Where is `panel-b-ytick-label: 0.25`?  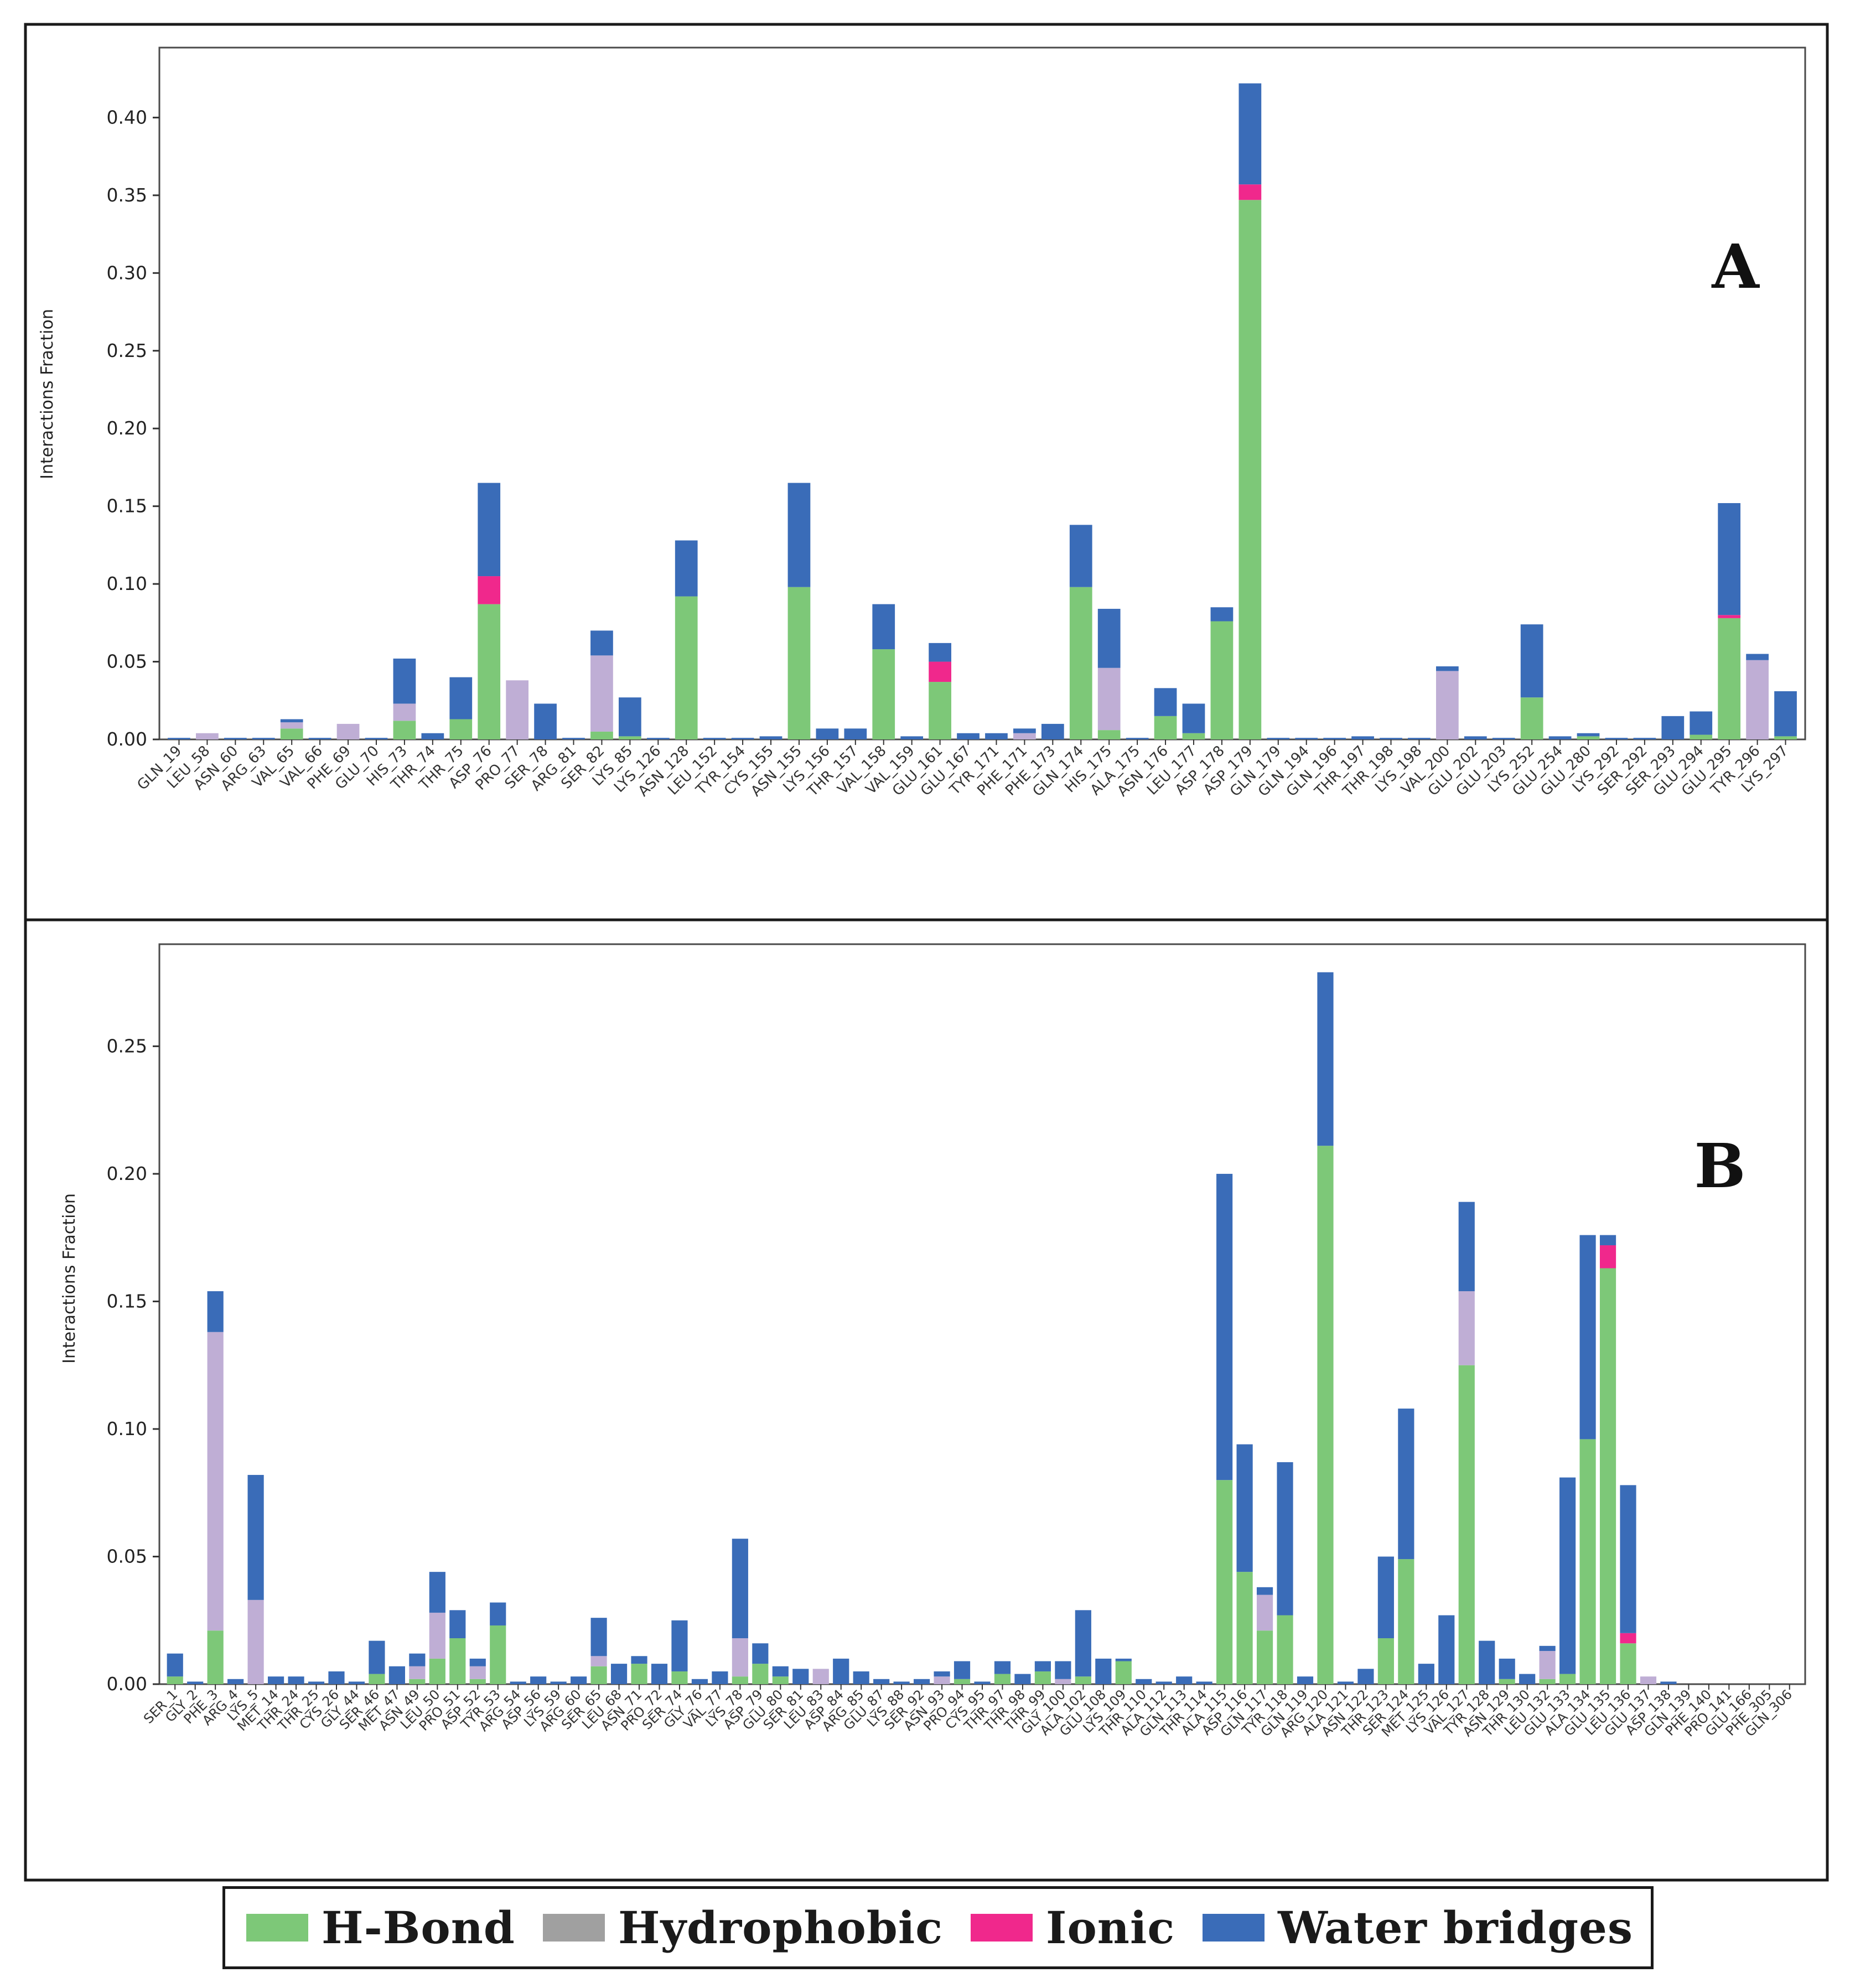
panel-b-ytick-label: 0.25 is located at coordinates (127, 1046).